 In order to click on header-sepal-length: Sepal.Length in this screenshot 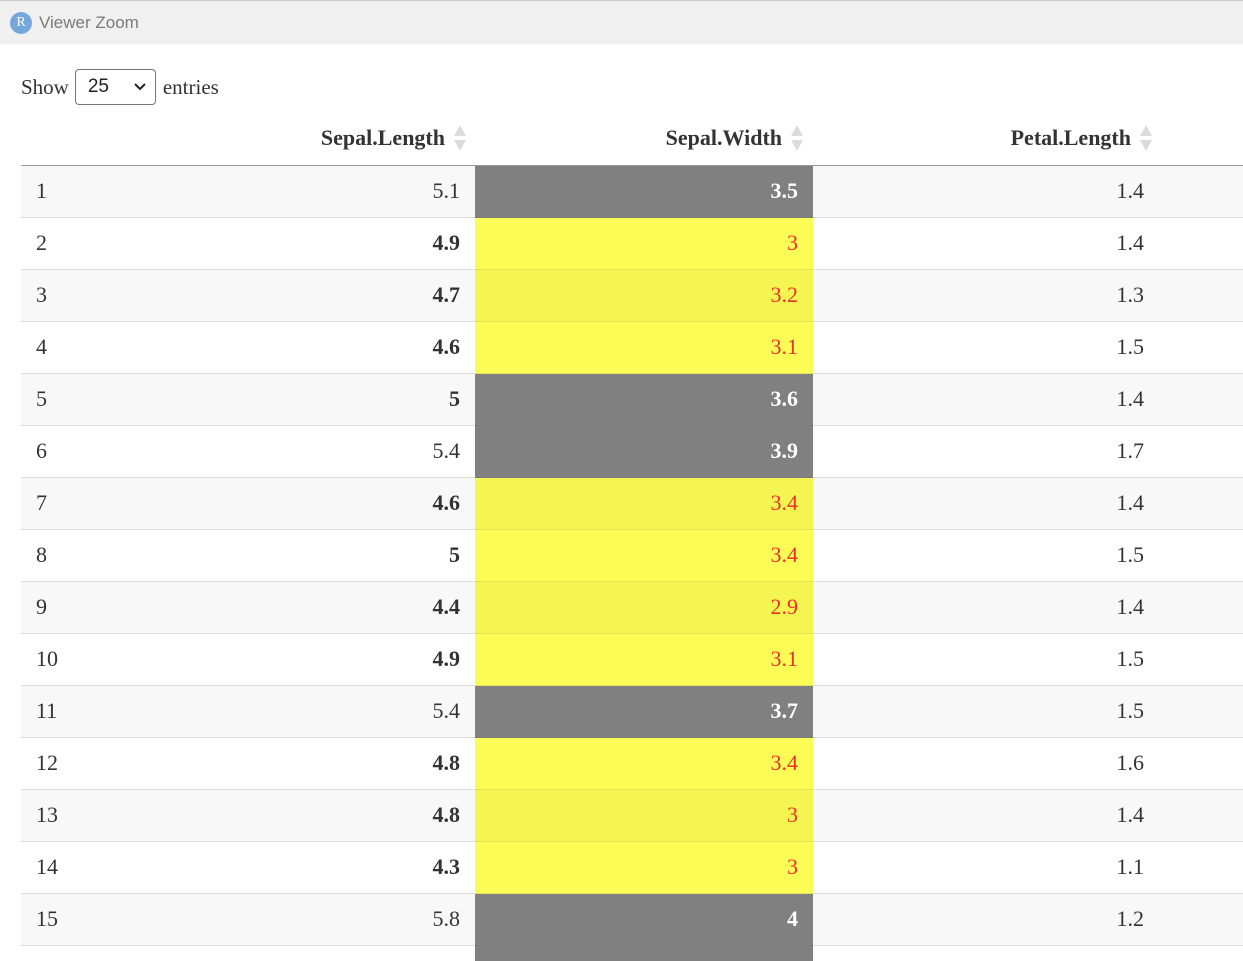, I will do `click(350, 139)`.